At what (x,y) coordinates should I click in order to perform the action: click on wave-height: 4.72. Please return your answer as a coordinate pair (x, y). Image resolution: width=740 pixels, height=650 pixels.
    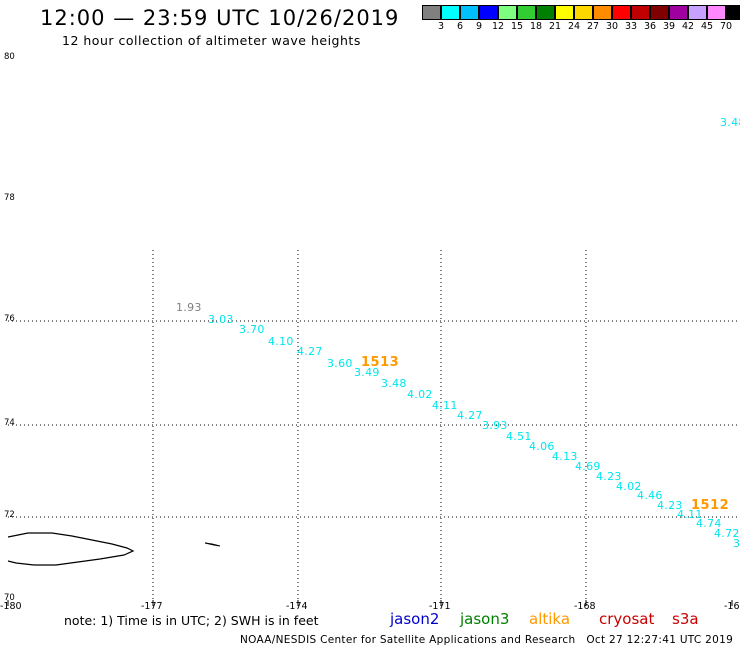
    Looking at the image, I should click on (727, 533).